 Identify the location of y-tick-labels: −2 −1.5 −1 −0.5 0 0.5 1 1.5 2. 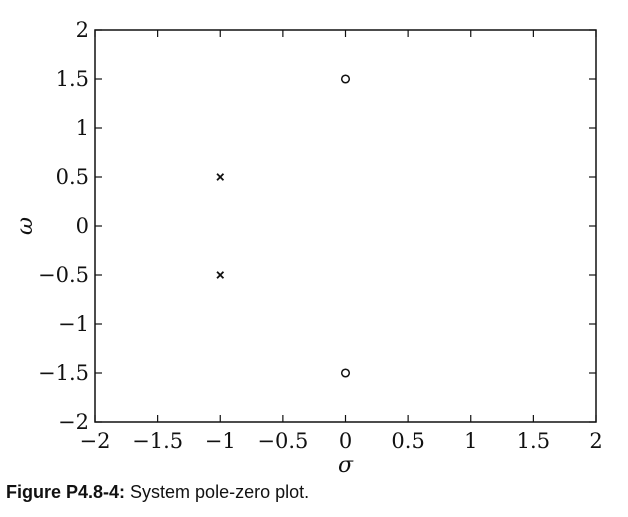
(63, 226).